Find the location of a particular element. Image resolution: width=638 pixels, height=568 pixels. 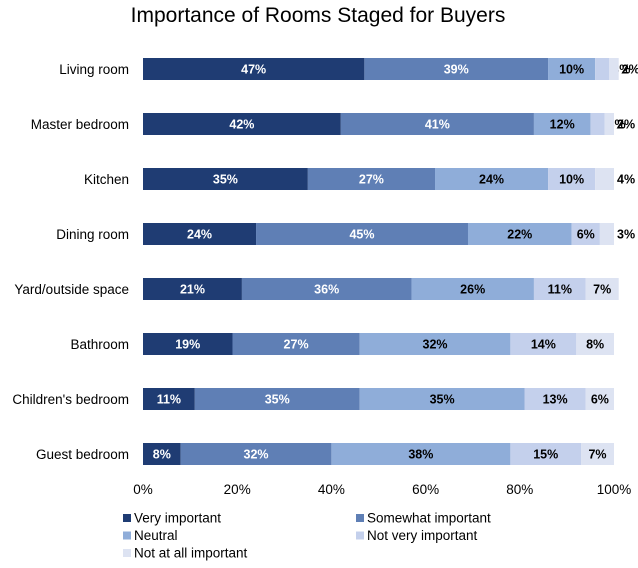

data-label: 4% is located at coordinates (626, 180).